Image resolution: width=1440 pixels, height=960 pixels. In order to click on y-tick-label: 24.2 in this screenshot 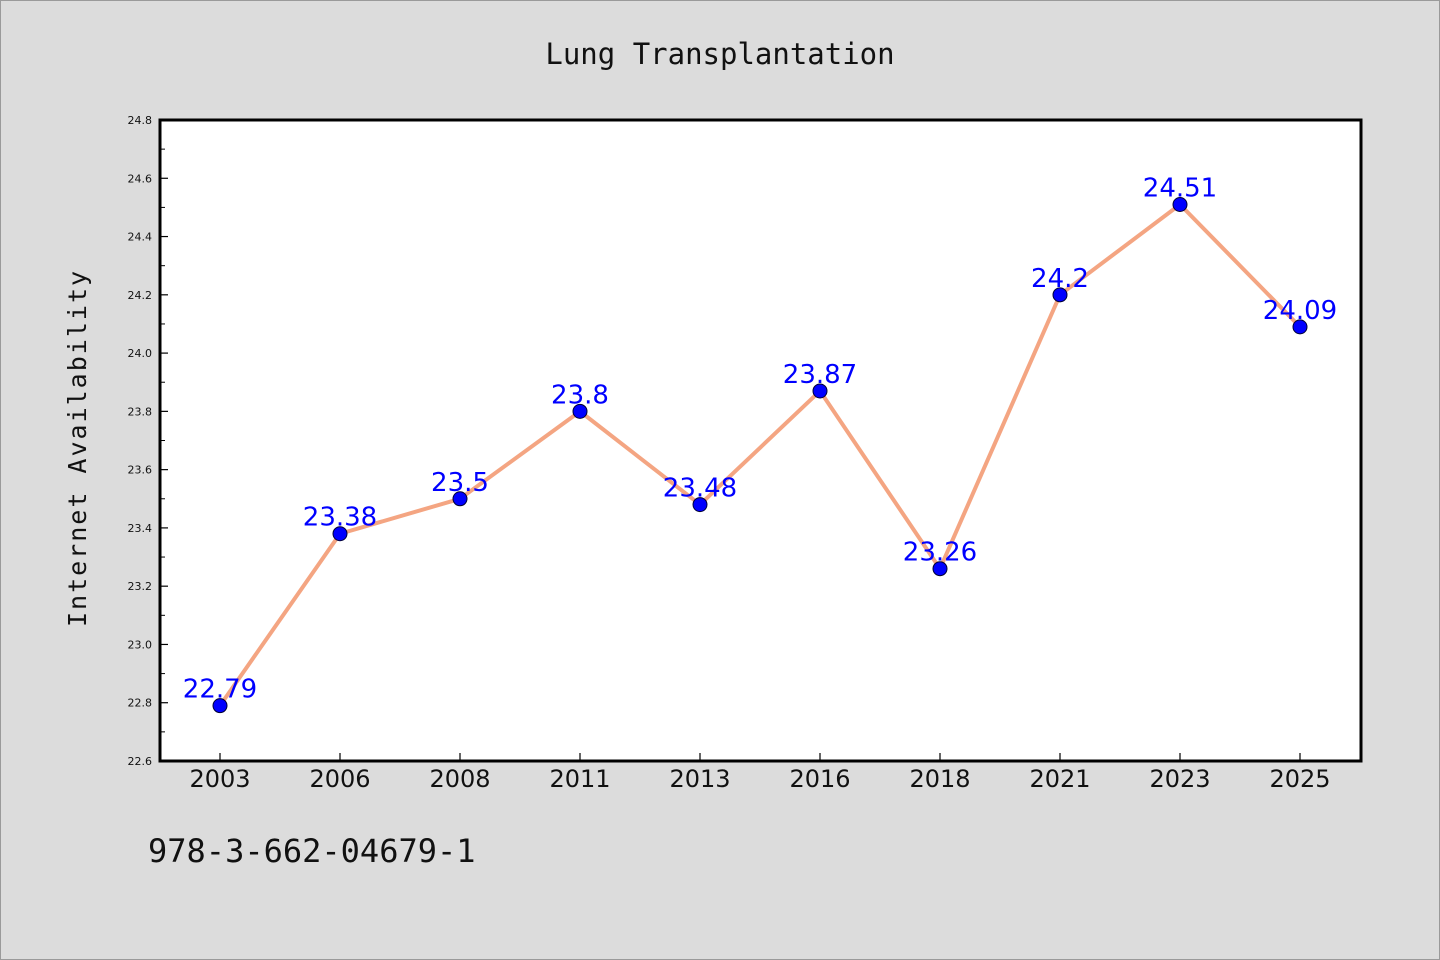, I will do `click(140, 295)`.